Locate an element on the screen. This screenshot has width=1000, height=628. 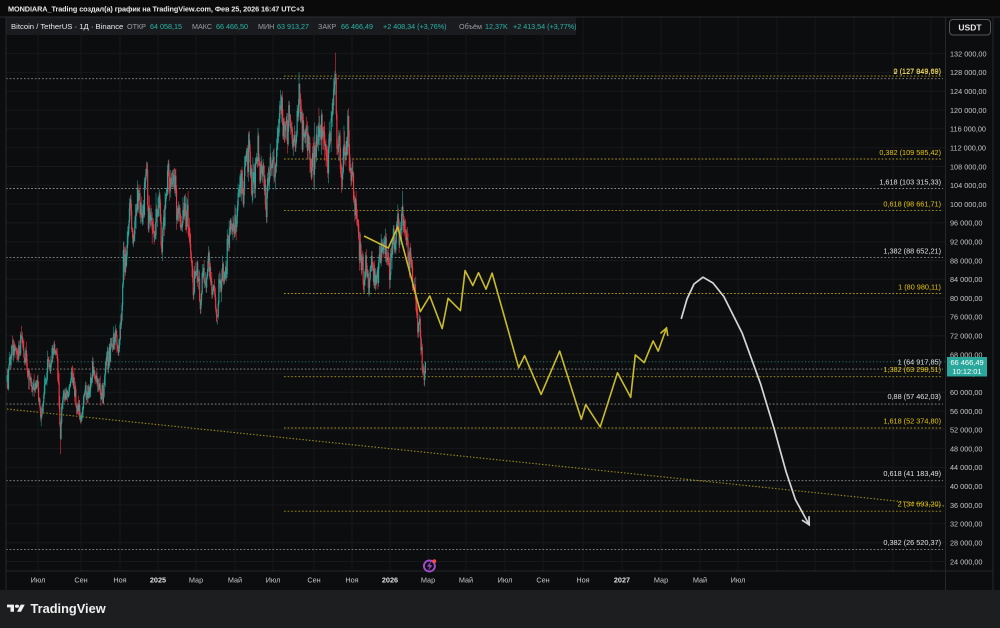
svg-text: 36 000,00 is located at coordinates (966, 505).